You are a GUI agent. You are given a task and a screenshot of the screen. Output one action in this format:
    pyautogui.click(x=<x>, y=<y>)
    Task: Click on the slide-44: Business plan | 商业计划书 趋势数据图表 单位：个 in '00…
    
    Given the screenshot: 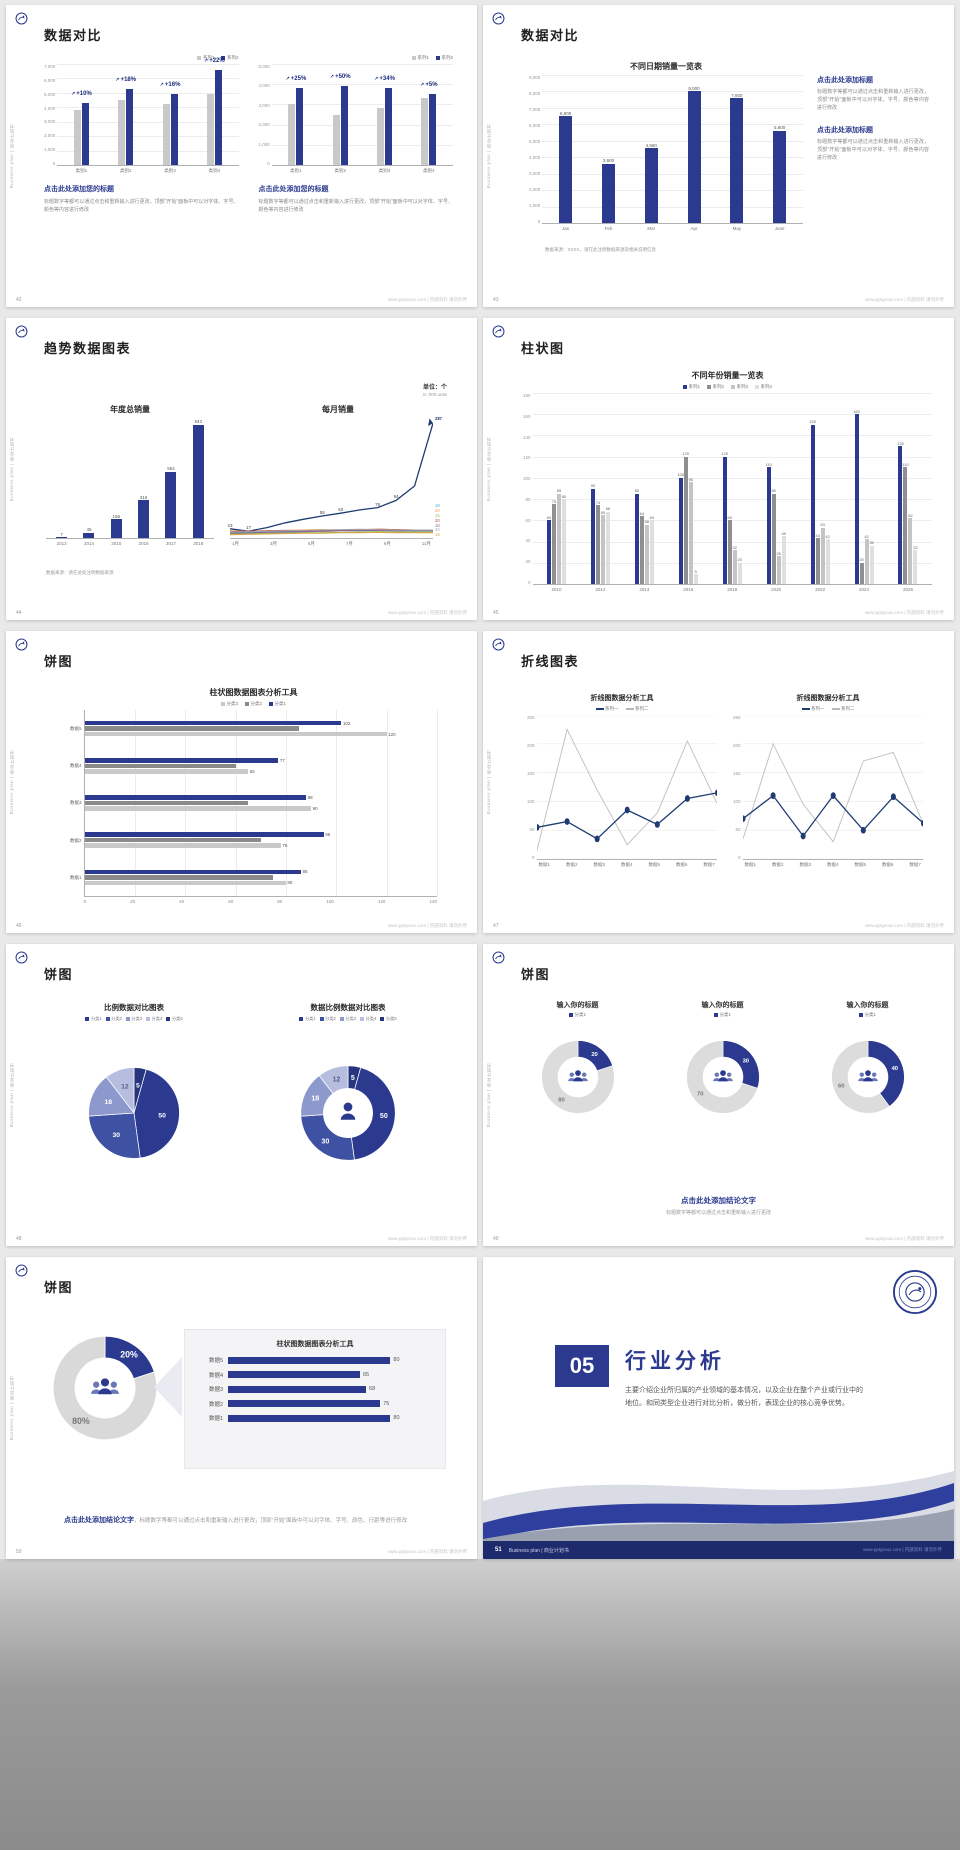 What is the action you would take?
    pyautogui.click(x=241, y=469)
    